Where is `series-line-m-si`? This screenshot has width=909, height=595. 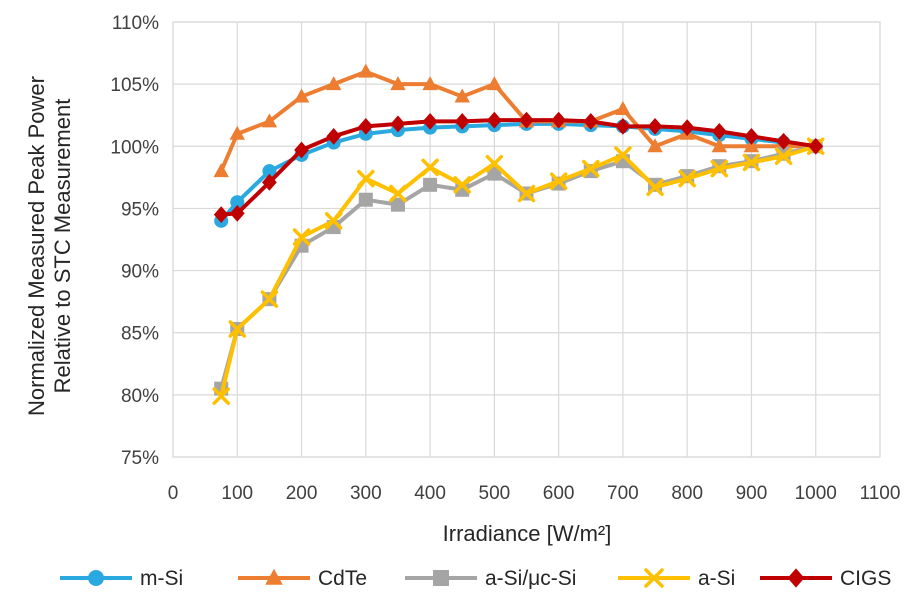
series-line-m-si is located at coordinates (517, 172).